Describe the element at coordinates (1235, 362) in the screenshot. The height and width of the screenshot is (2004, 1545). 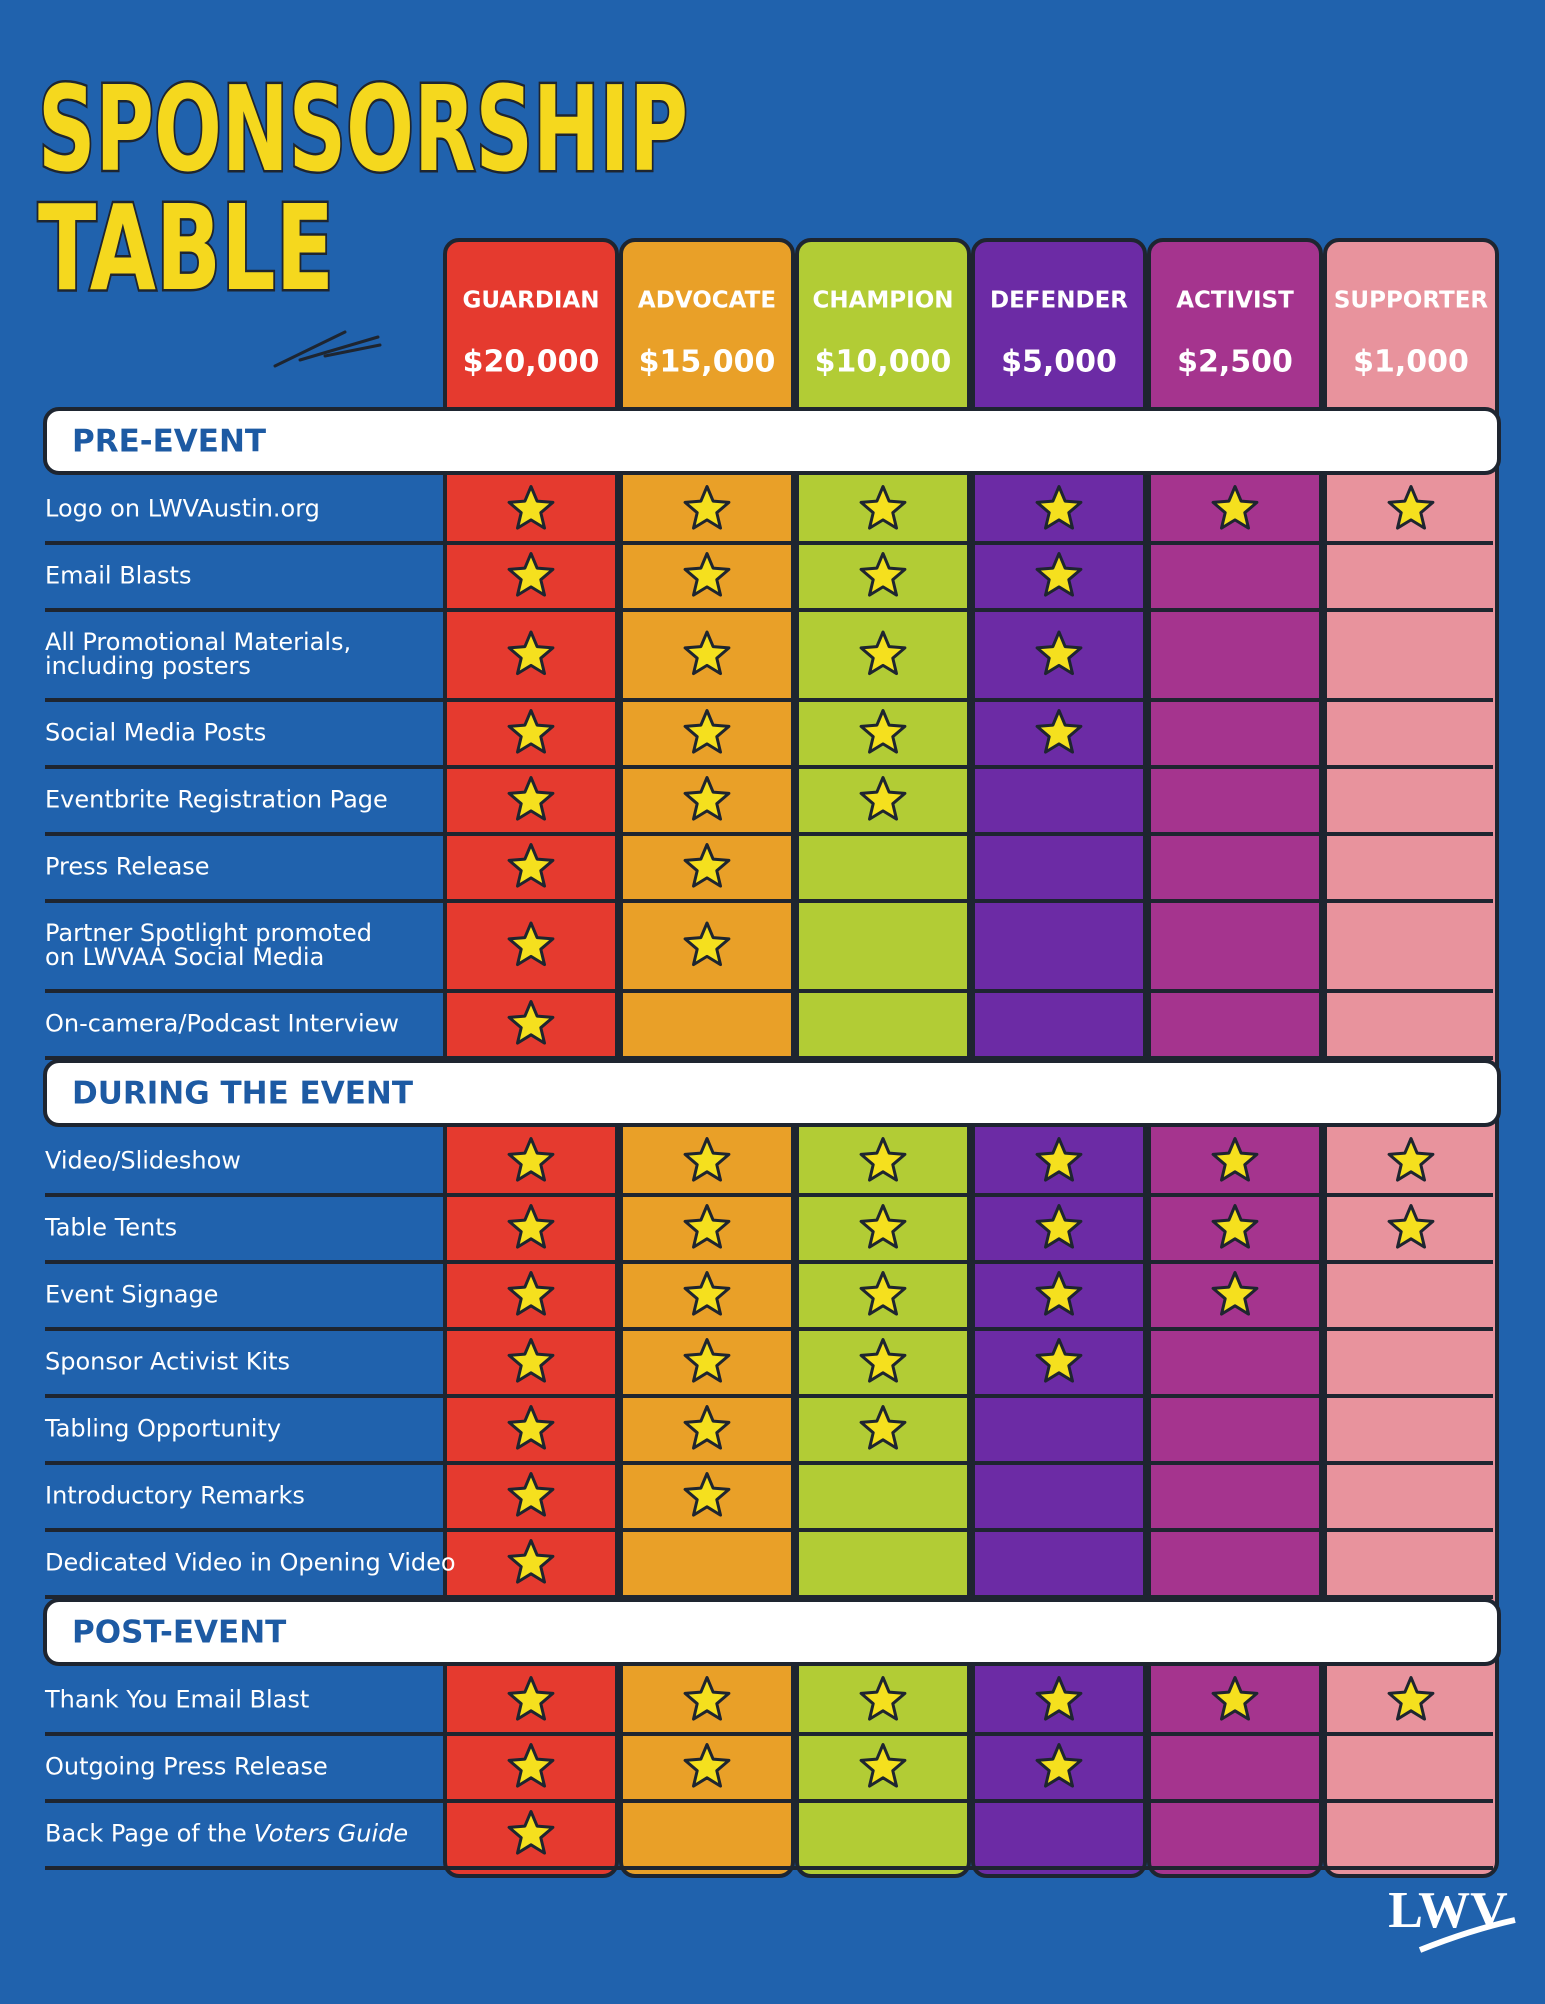
I see `tier-price: $2,500` at that location.